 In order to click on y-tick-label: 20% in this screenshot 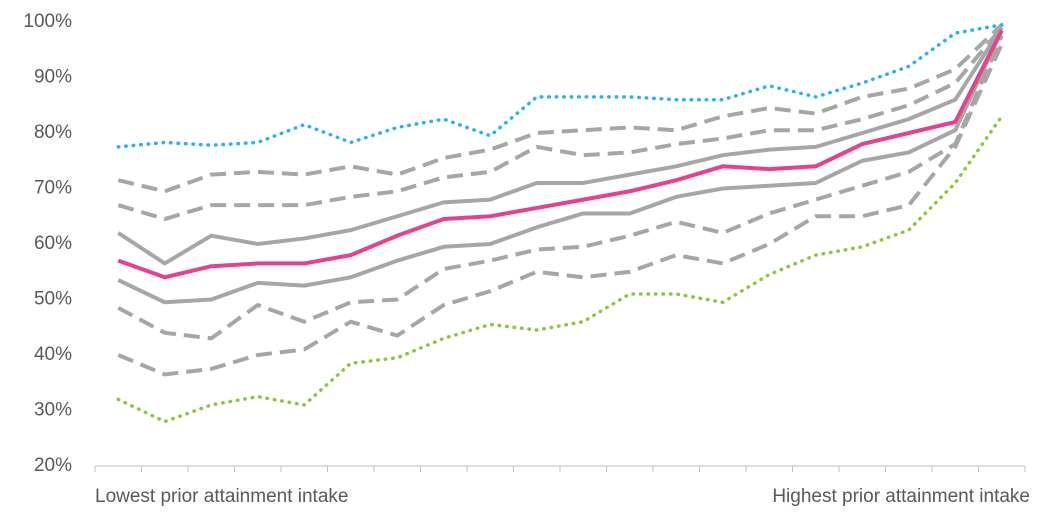, I will do `click(53, 465)`.